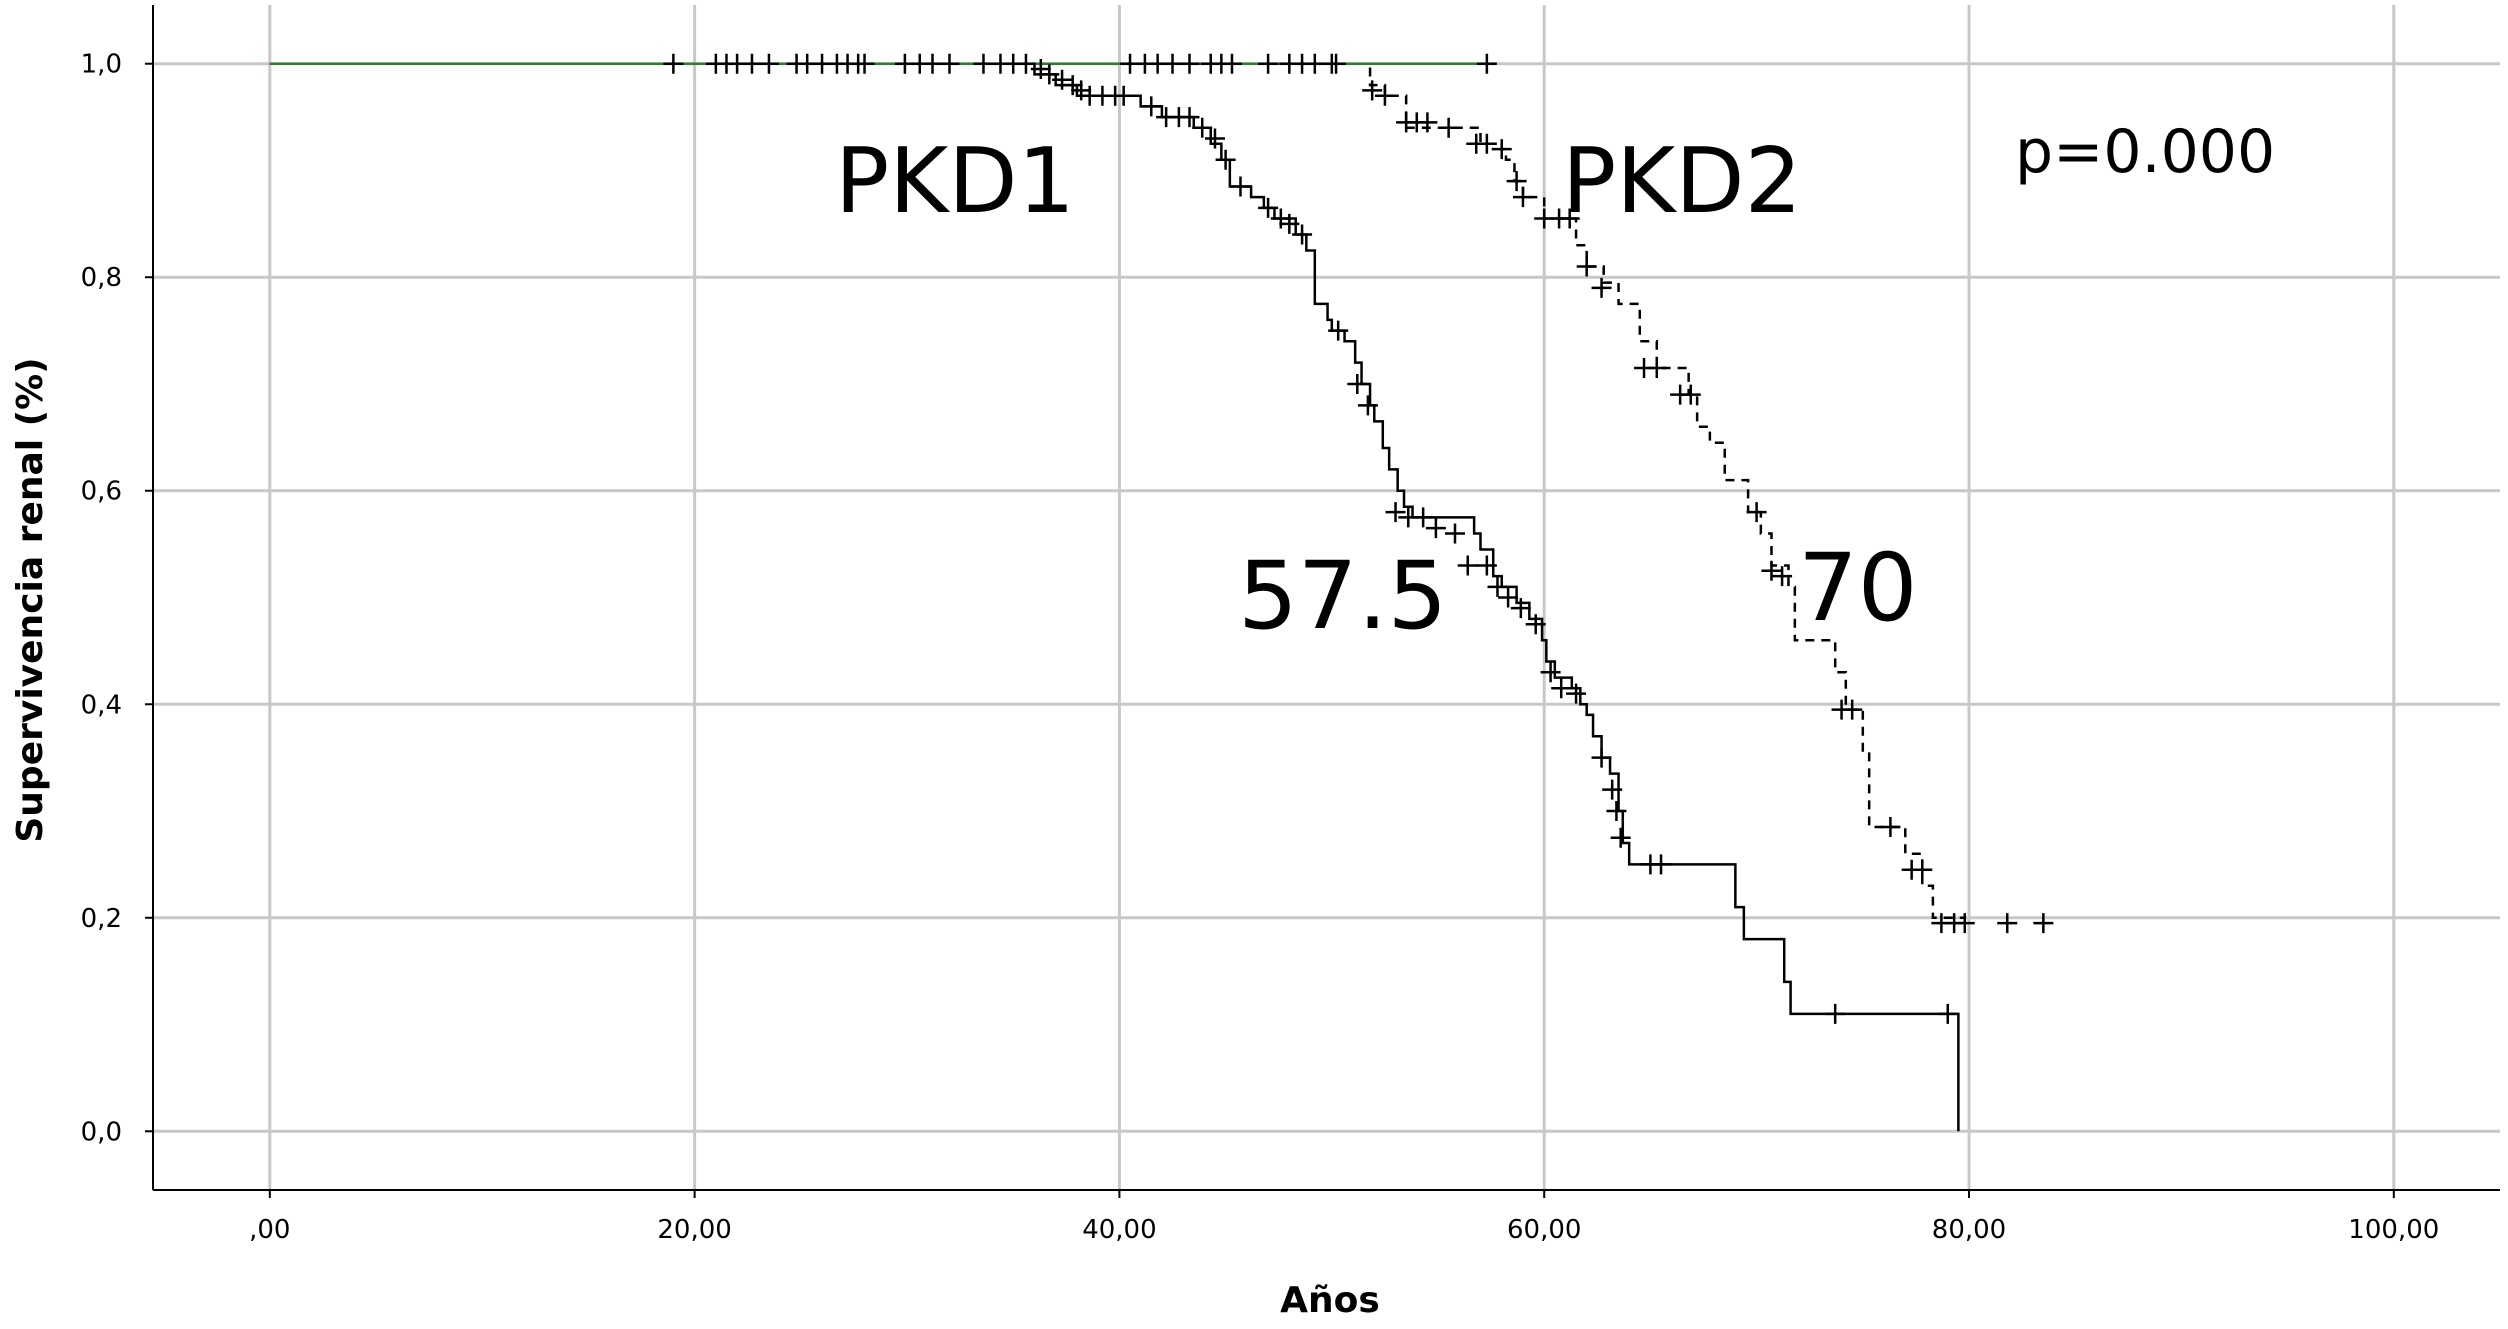 Image resolution: width=2508 pixels, height=1329 pixels. Describe the element at coordinates (101, 1132) in the screenshot. I see `y-tick-label: 0,0` at that location.